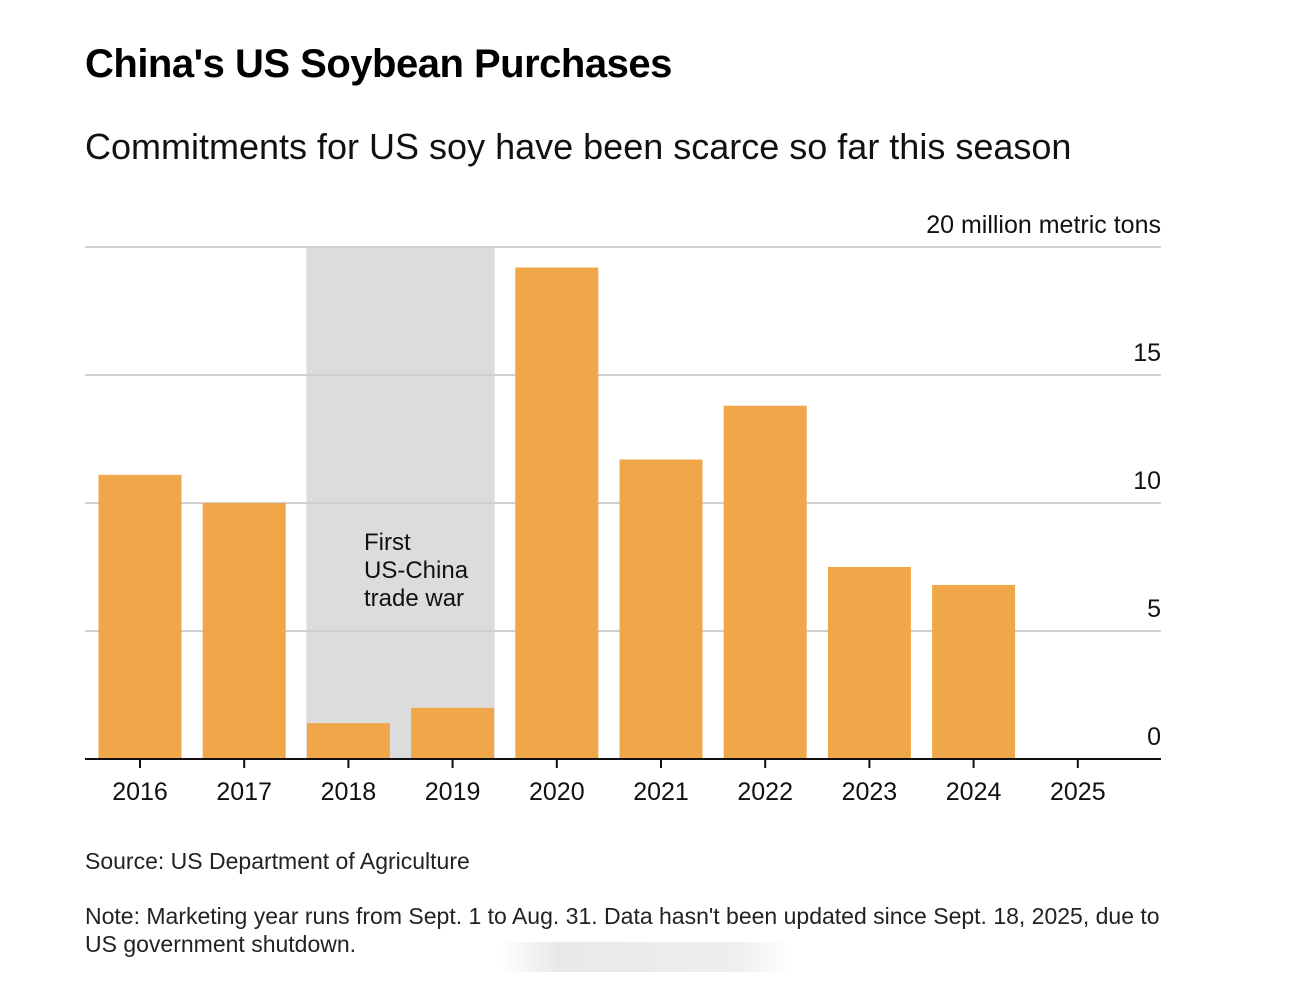 Image resolution: width=1290 pixels, height=990 pixels. I want to click on bar-2023, so click(869, 663).